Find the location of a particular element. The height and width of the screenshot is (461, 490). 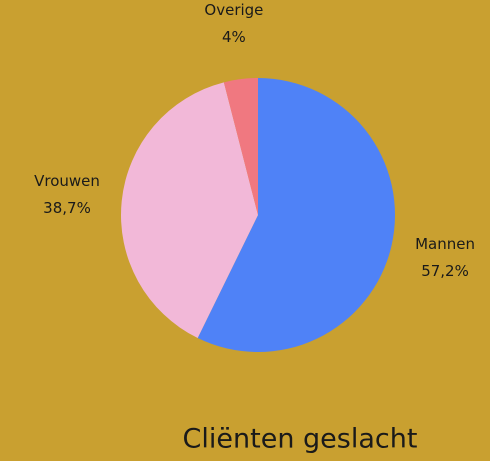

slice-label: Vrouwen is located at coordinates (67, 181).